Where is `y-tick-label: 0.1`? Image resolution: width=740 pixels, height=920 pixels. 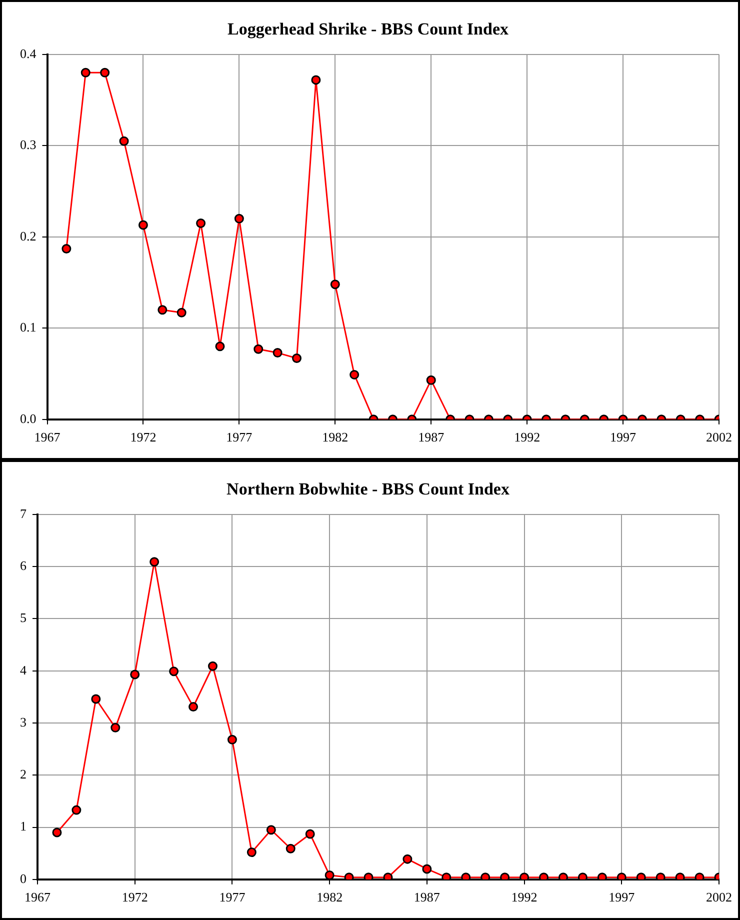 y-tick-label: 0.1 is located at coordinates (28, 327).